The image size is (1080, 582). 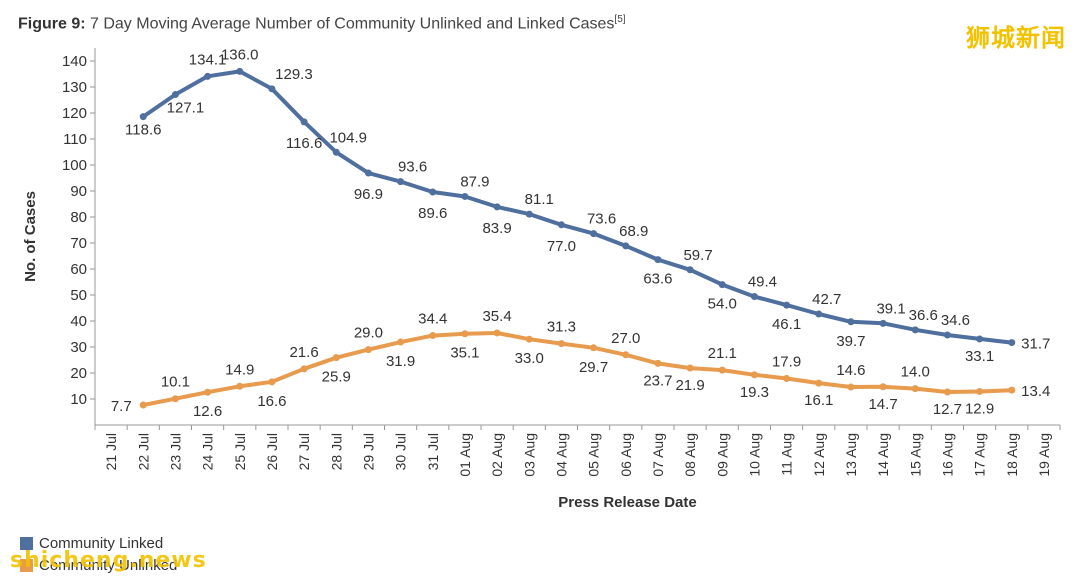 I want to click on x-tick-label: 14 Aug, so click(x=883, y=455).